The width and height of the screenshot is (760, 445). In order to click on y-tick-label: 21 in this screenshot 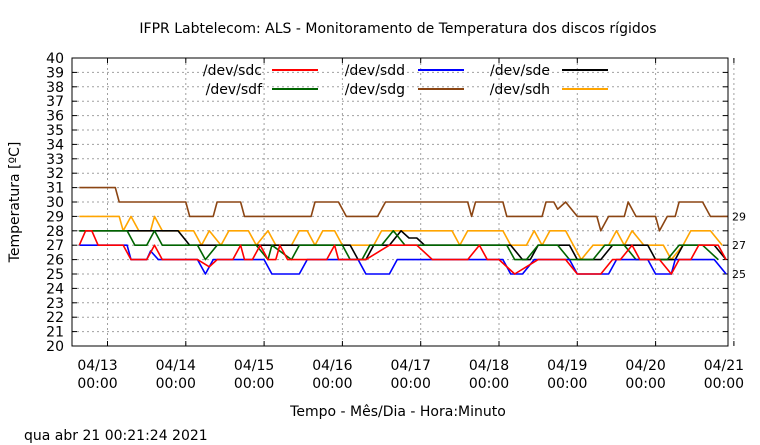, I will do `click(55, 333)`.